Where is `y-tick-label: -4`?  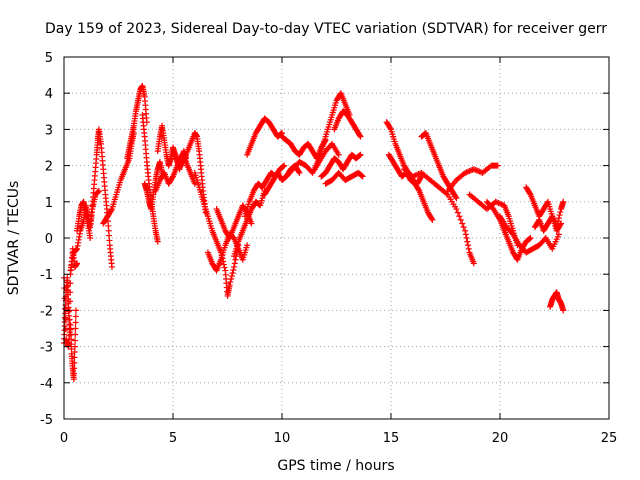 y-tick-label: -4 is located at coordinates (46, 384).